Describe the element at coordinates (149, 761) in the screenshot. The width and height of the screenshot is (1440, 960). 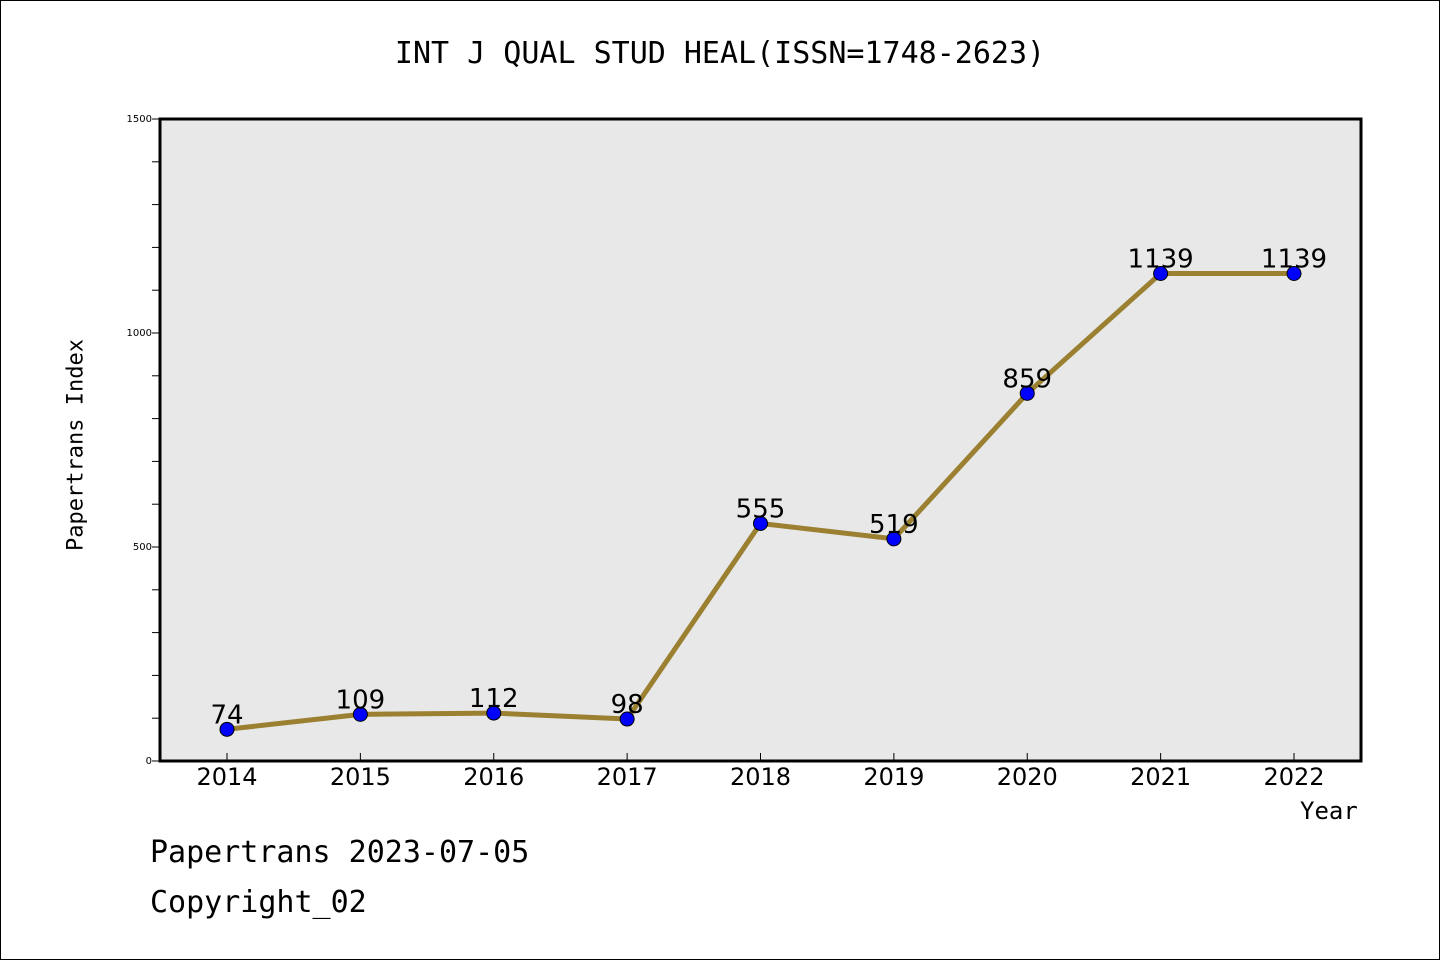
I see `y-tick-label: 0` at that location.